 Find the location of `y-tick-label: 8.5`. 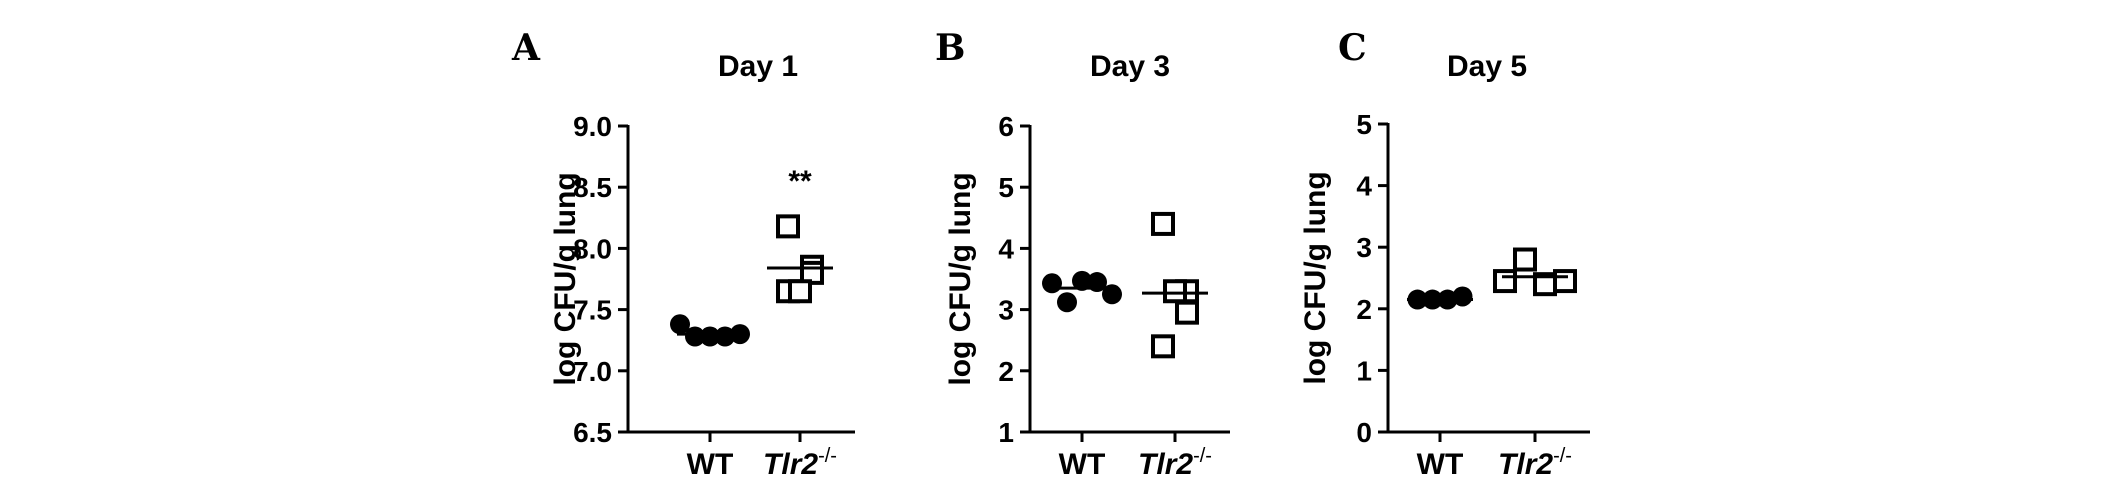

y-tick-label: 8.5 is located at coordinates (592, 187).